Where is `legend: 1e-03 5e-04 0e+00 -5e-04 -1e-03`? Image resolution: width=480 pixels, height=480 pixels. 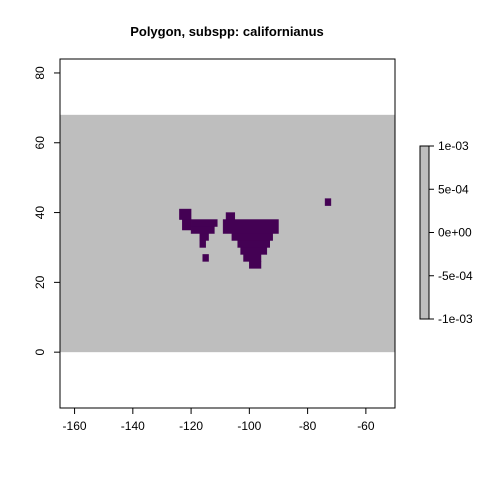
legend: 1e-03 5e-04 0e+00 -5e-04 -1e-03 is located at coordinates (446, 232).